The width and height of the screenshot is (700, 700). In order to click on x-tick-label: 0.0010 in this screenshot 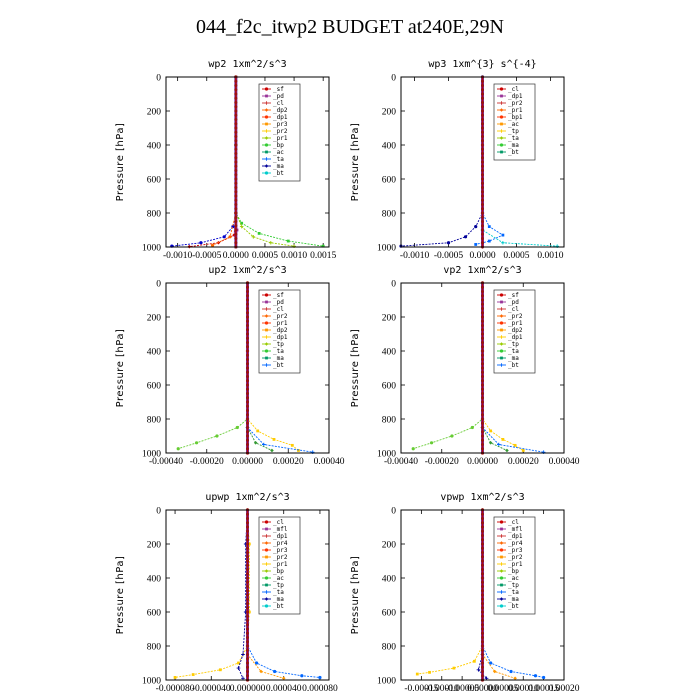, I will do `click(294, 256)`.